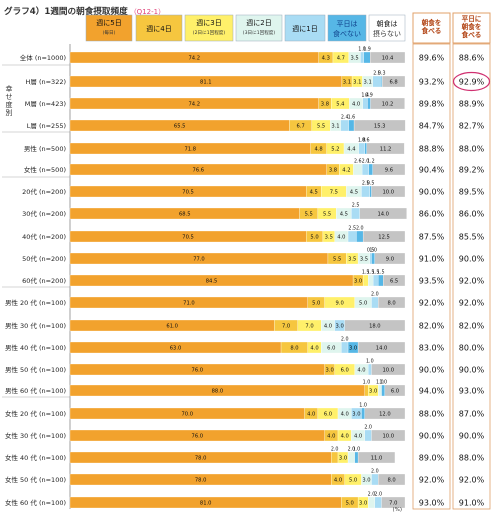 This screenshot has width=495, height=515. I want to click on weekday-value-21: 91.0%, so click(472, 503).